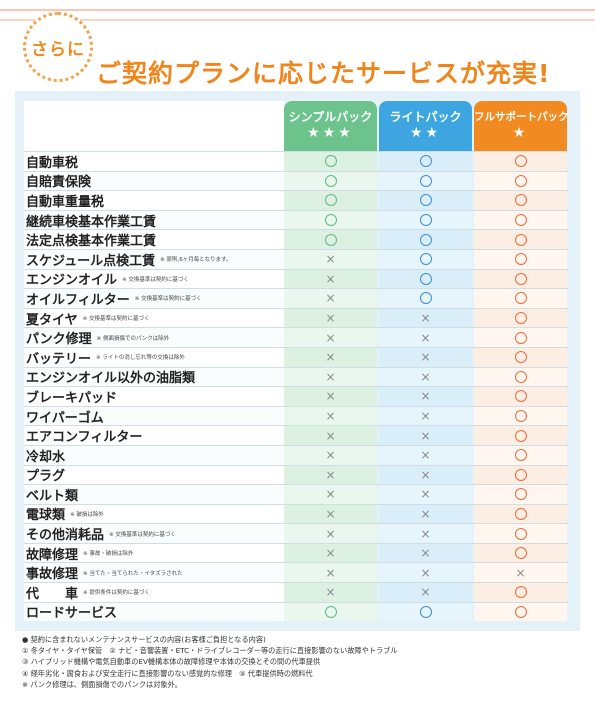 Image resolution: width=595 pixels, height=713 pixels. I want to click on table-row: オイルフィルター ※ 交換基準は契約に基づく ×, so click(296, 298).